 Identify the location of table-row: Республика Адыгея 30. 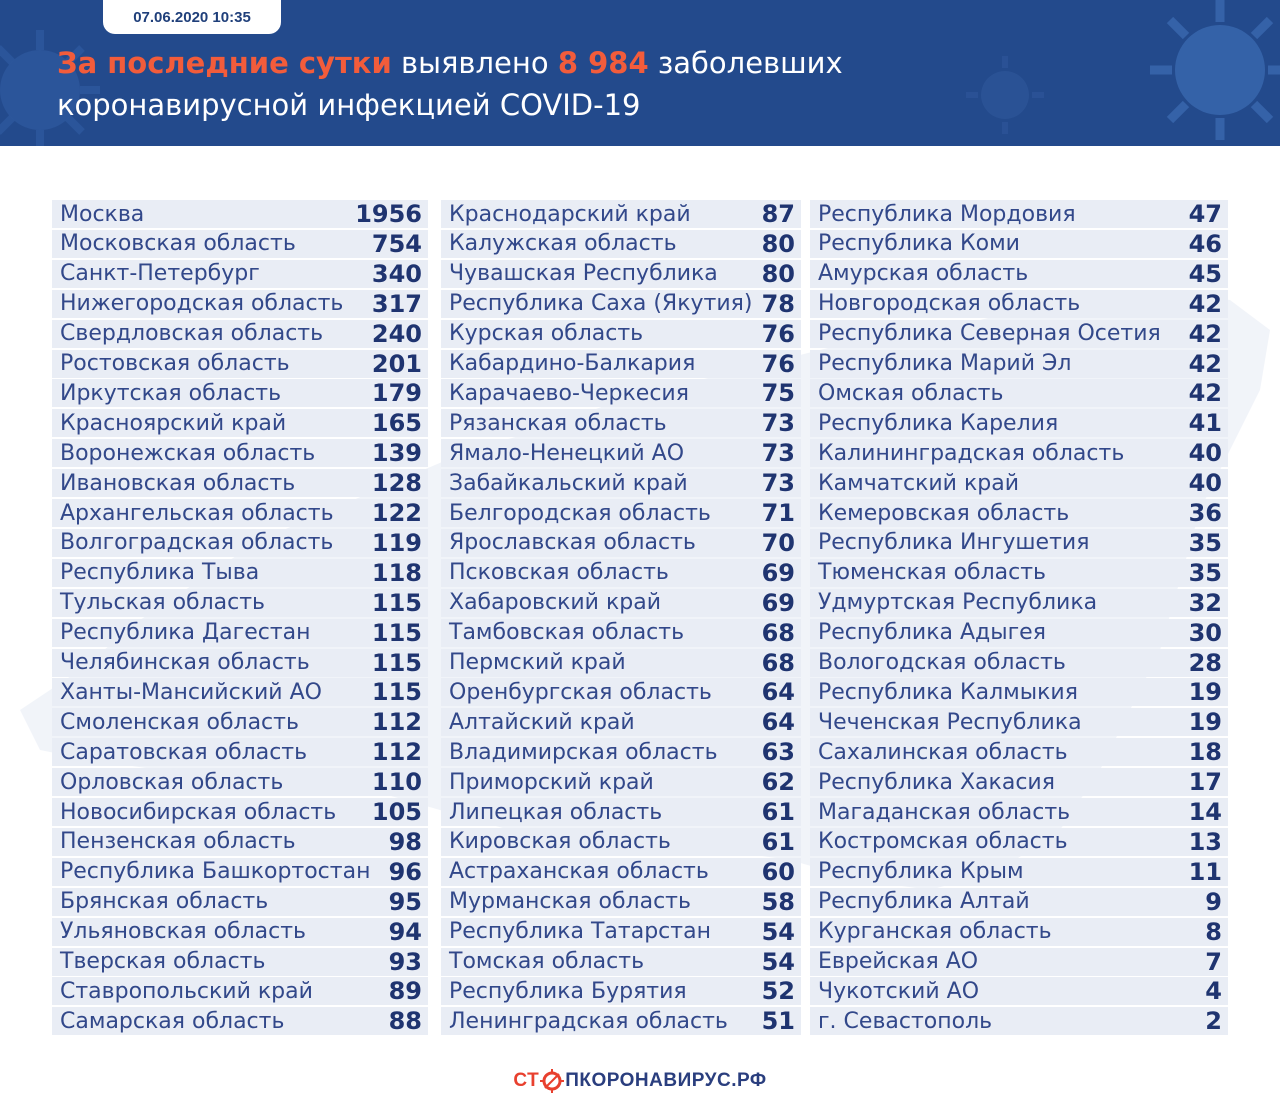
(1019, 632).